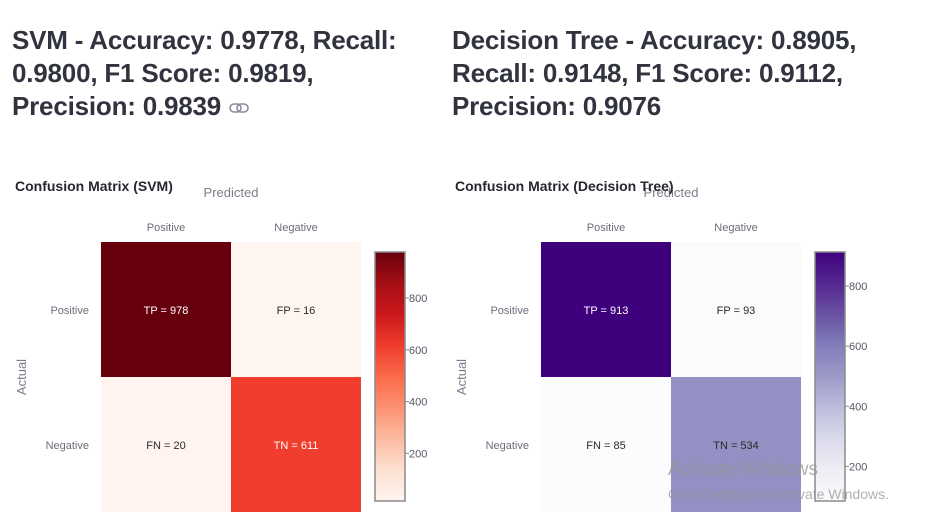 The width and height of the screenshot is (932, 530). I want to click on svm-x-tick-negative: Negative, so click(295, 228).